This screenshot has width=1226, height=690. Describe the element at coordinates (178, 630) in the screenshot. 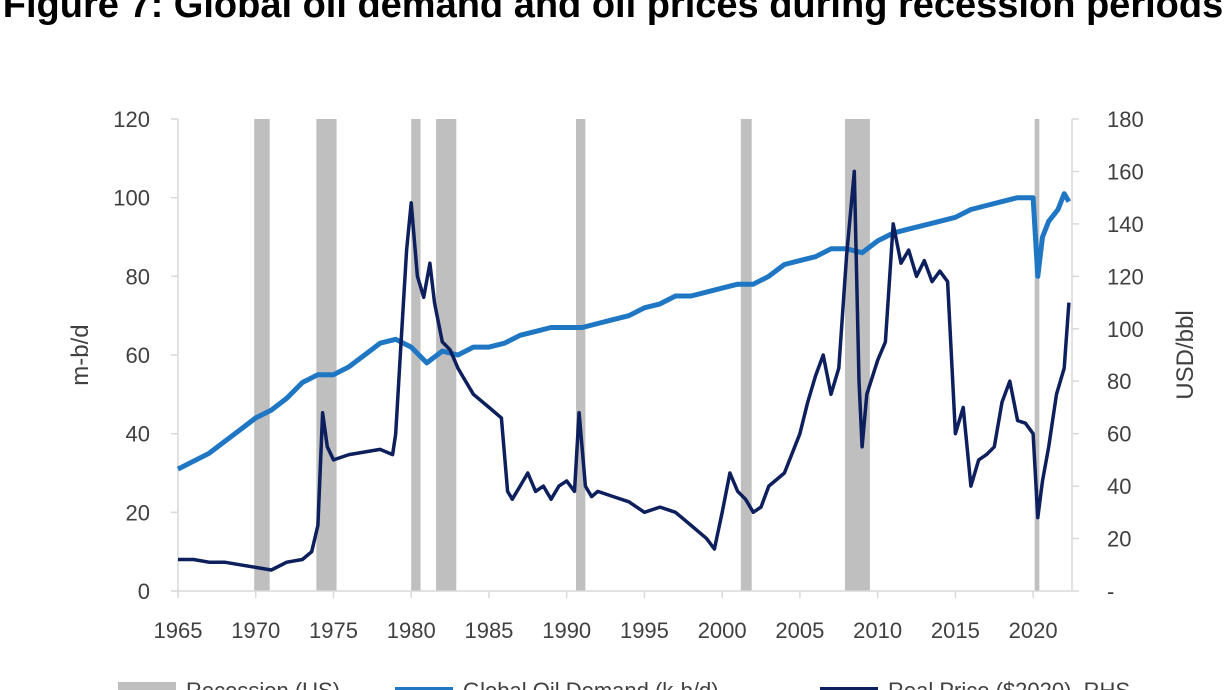

I see `x-tick-label: 1965` at that location.